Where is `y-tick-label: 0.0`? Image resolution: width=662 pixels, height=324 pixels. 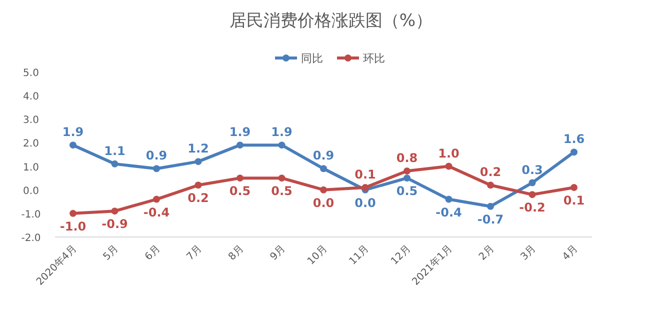 y-tick-label: 0.0 is located at coordinates (31, 191).